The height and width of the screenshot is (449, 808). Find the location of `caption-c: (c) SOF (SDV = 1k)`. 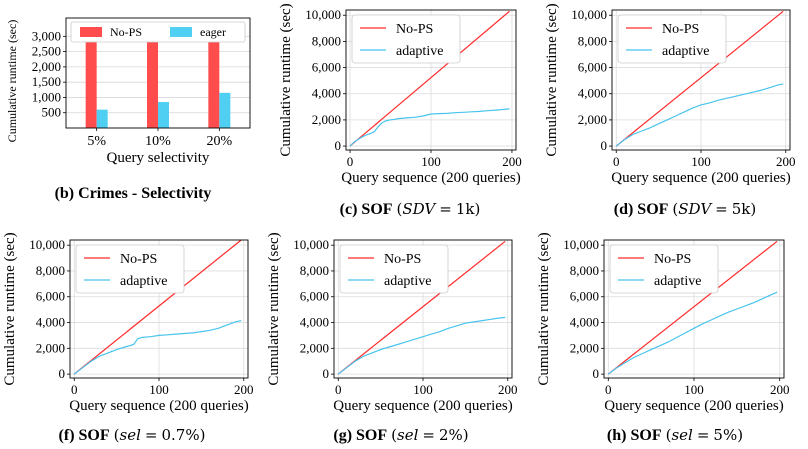

caption-c: (c) SOF (SDV = 1k) is located at coordinates (410, 209).